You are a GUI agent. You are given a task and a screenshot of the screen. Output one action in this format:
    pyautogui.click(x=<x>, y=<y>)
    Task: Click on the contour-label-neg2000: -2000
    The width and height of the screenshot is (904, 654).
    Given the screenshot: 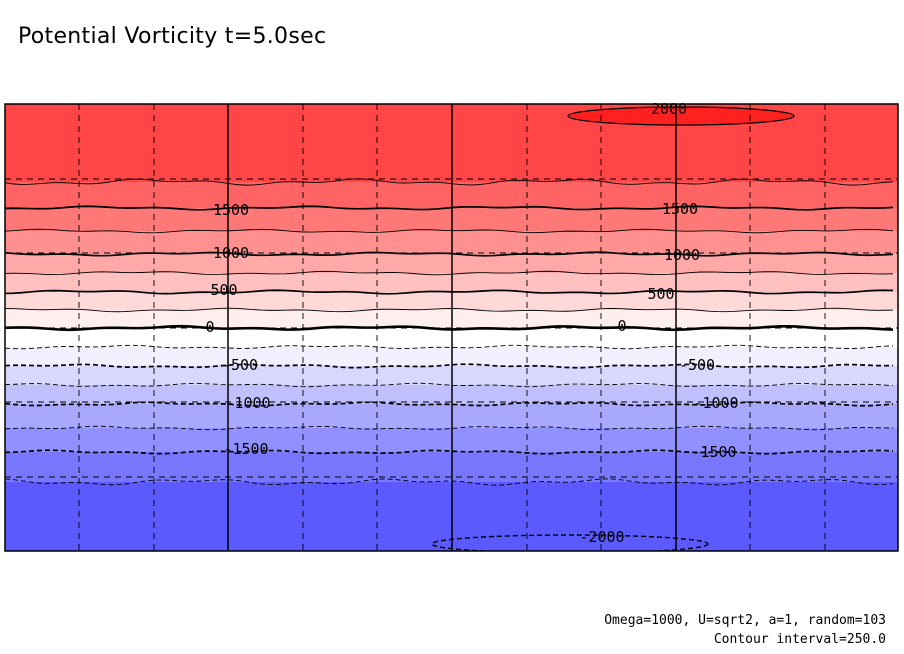 What is the action you would take?
    pyautogui.click(x=601, y=537)
    